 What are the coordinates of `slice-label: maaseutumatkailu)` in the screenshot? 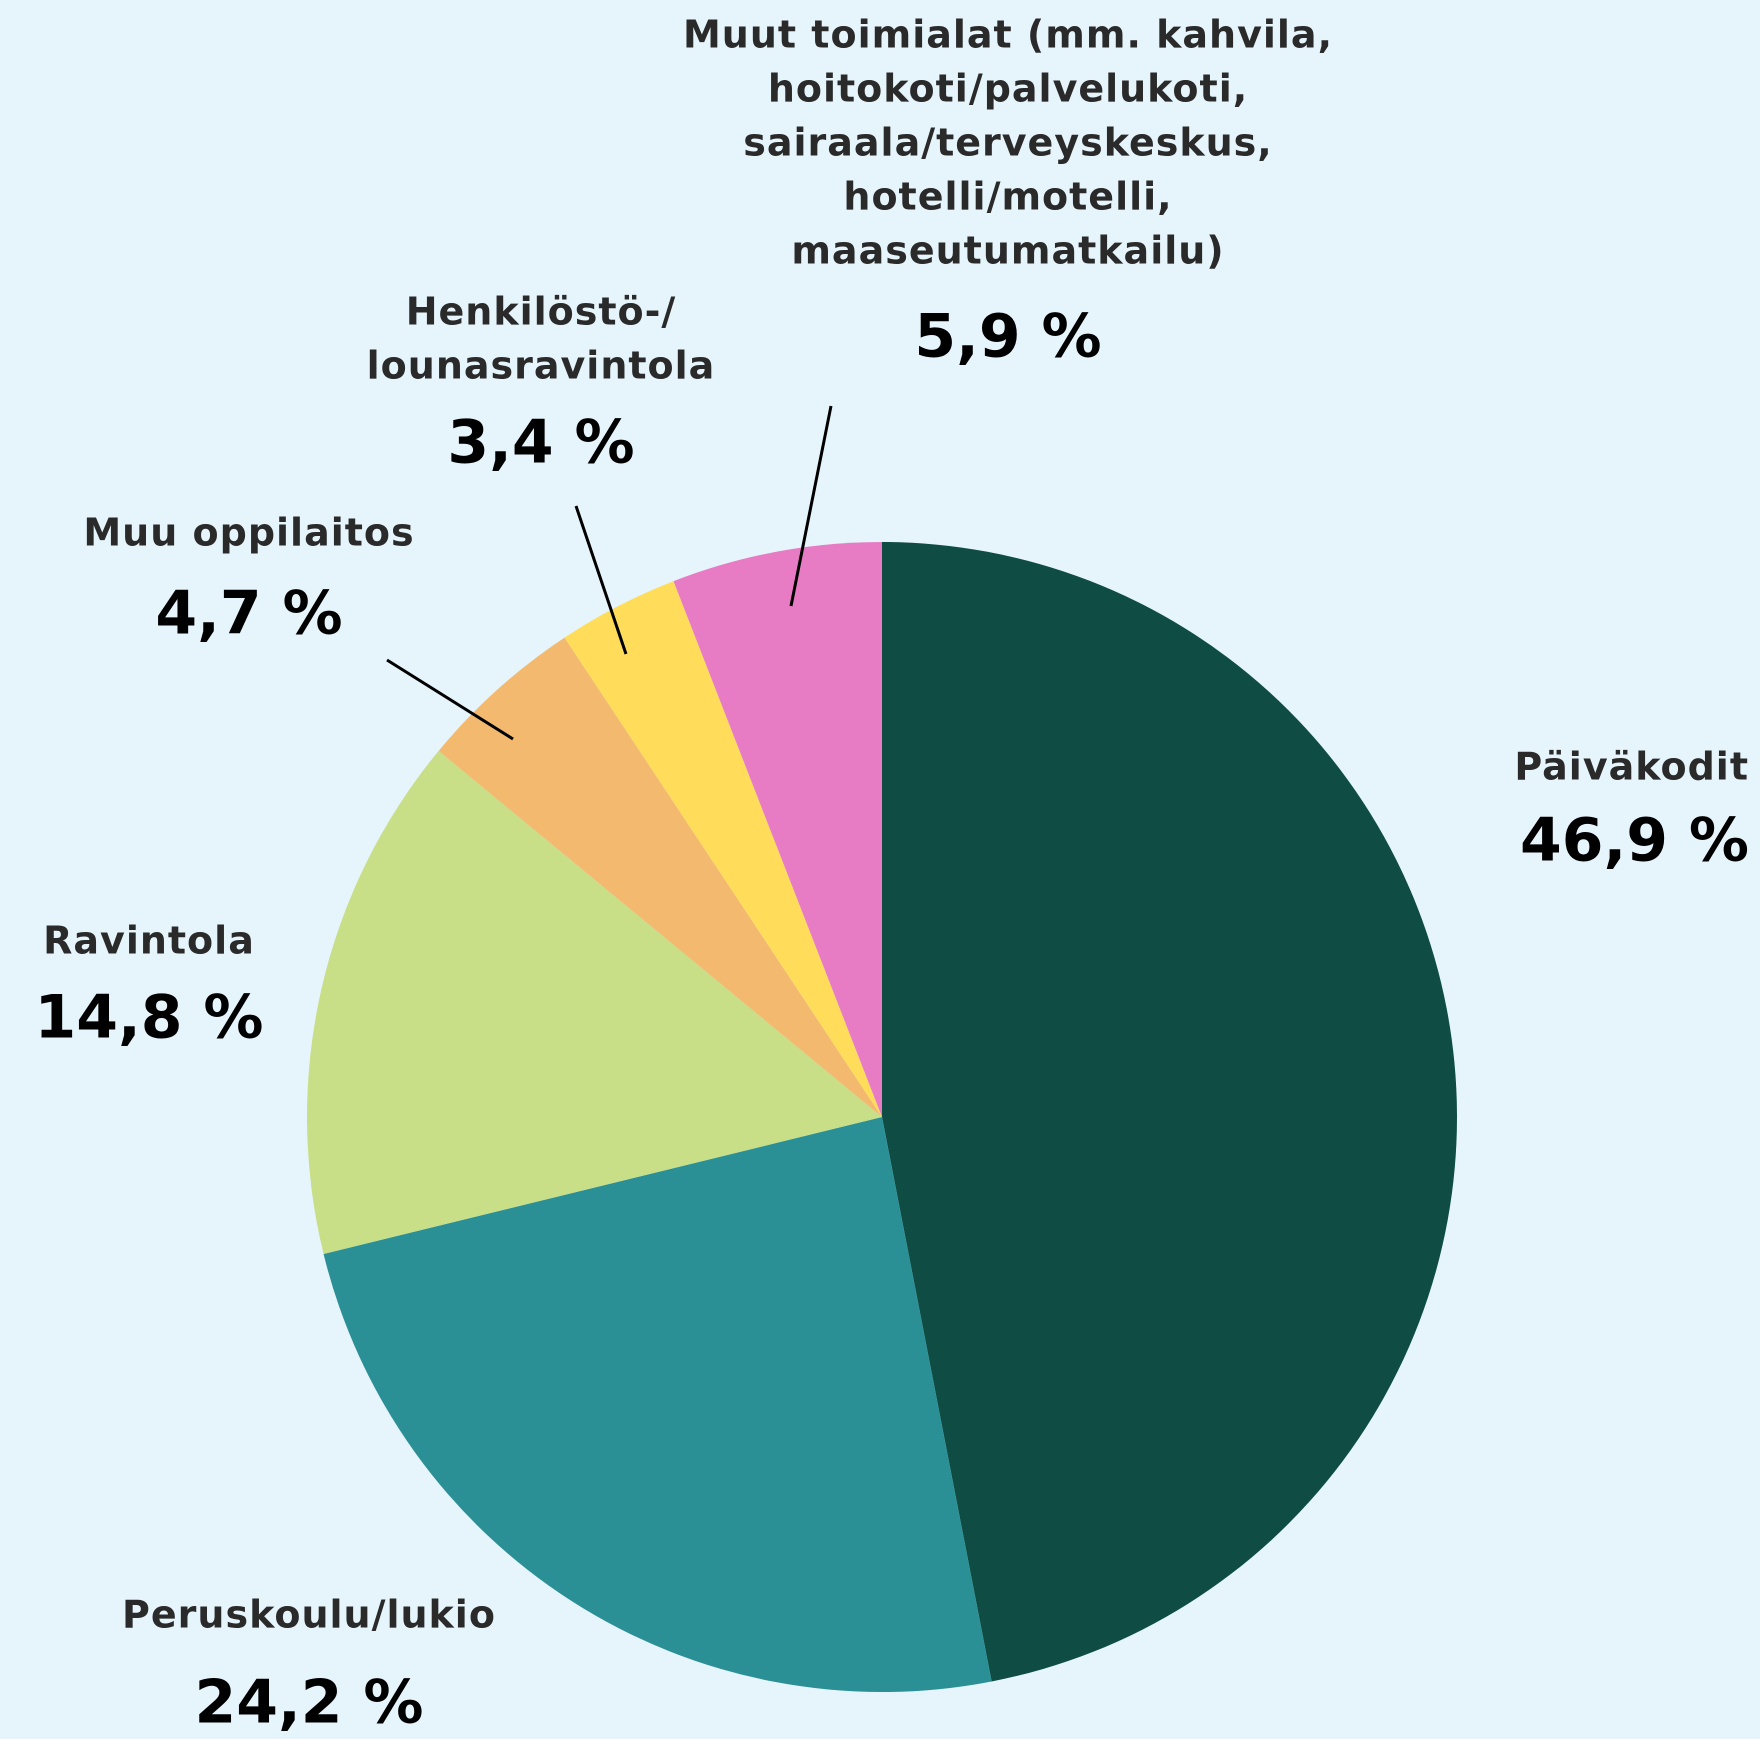 It's located at (1007, 251).